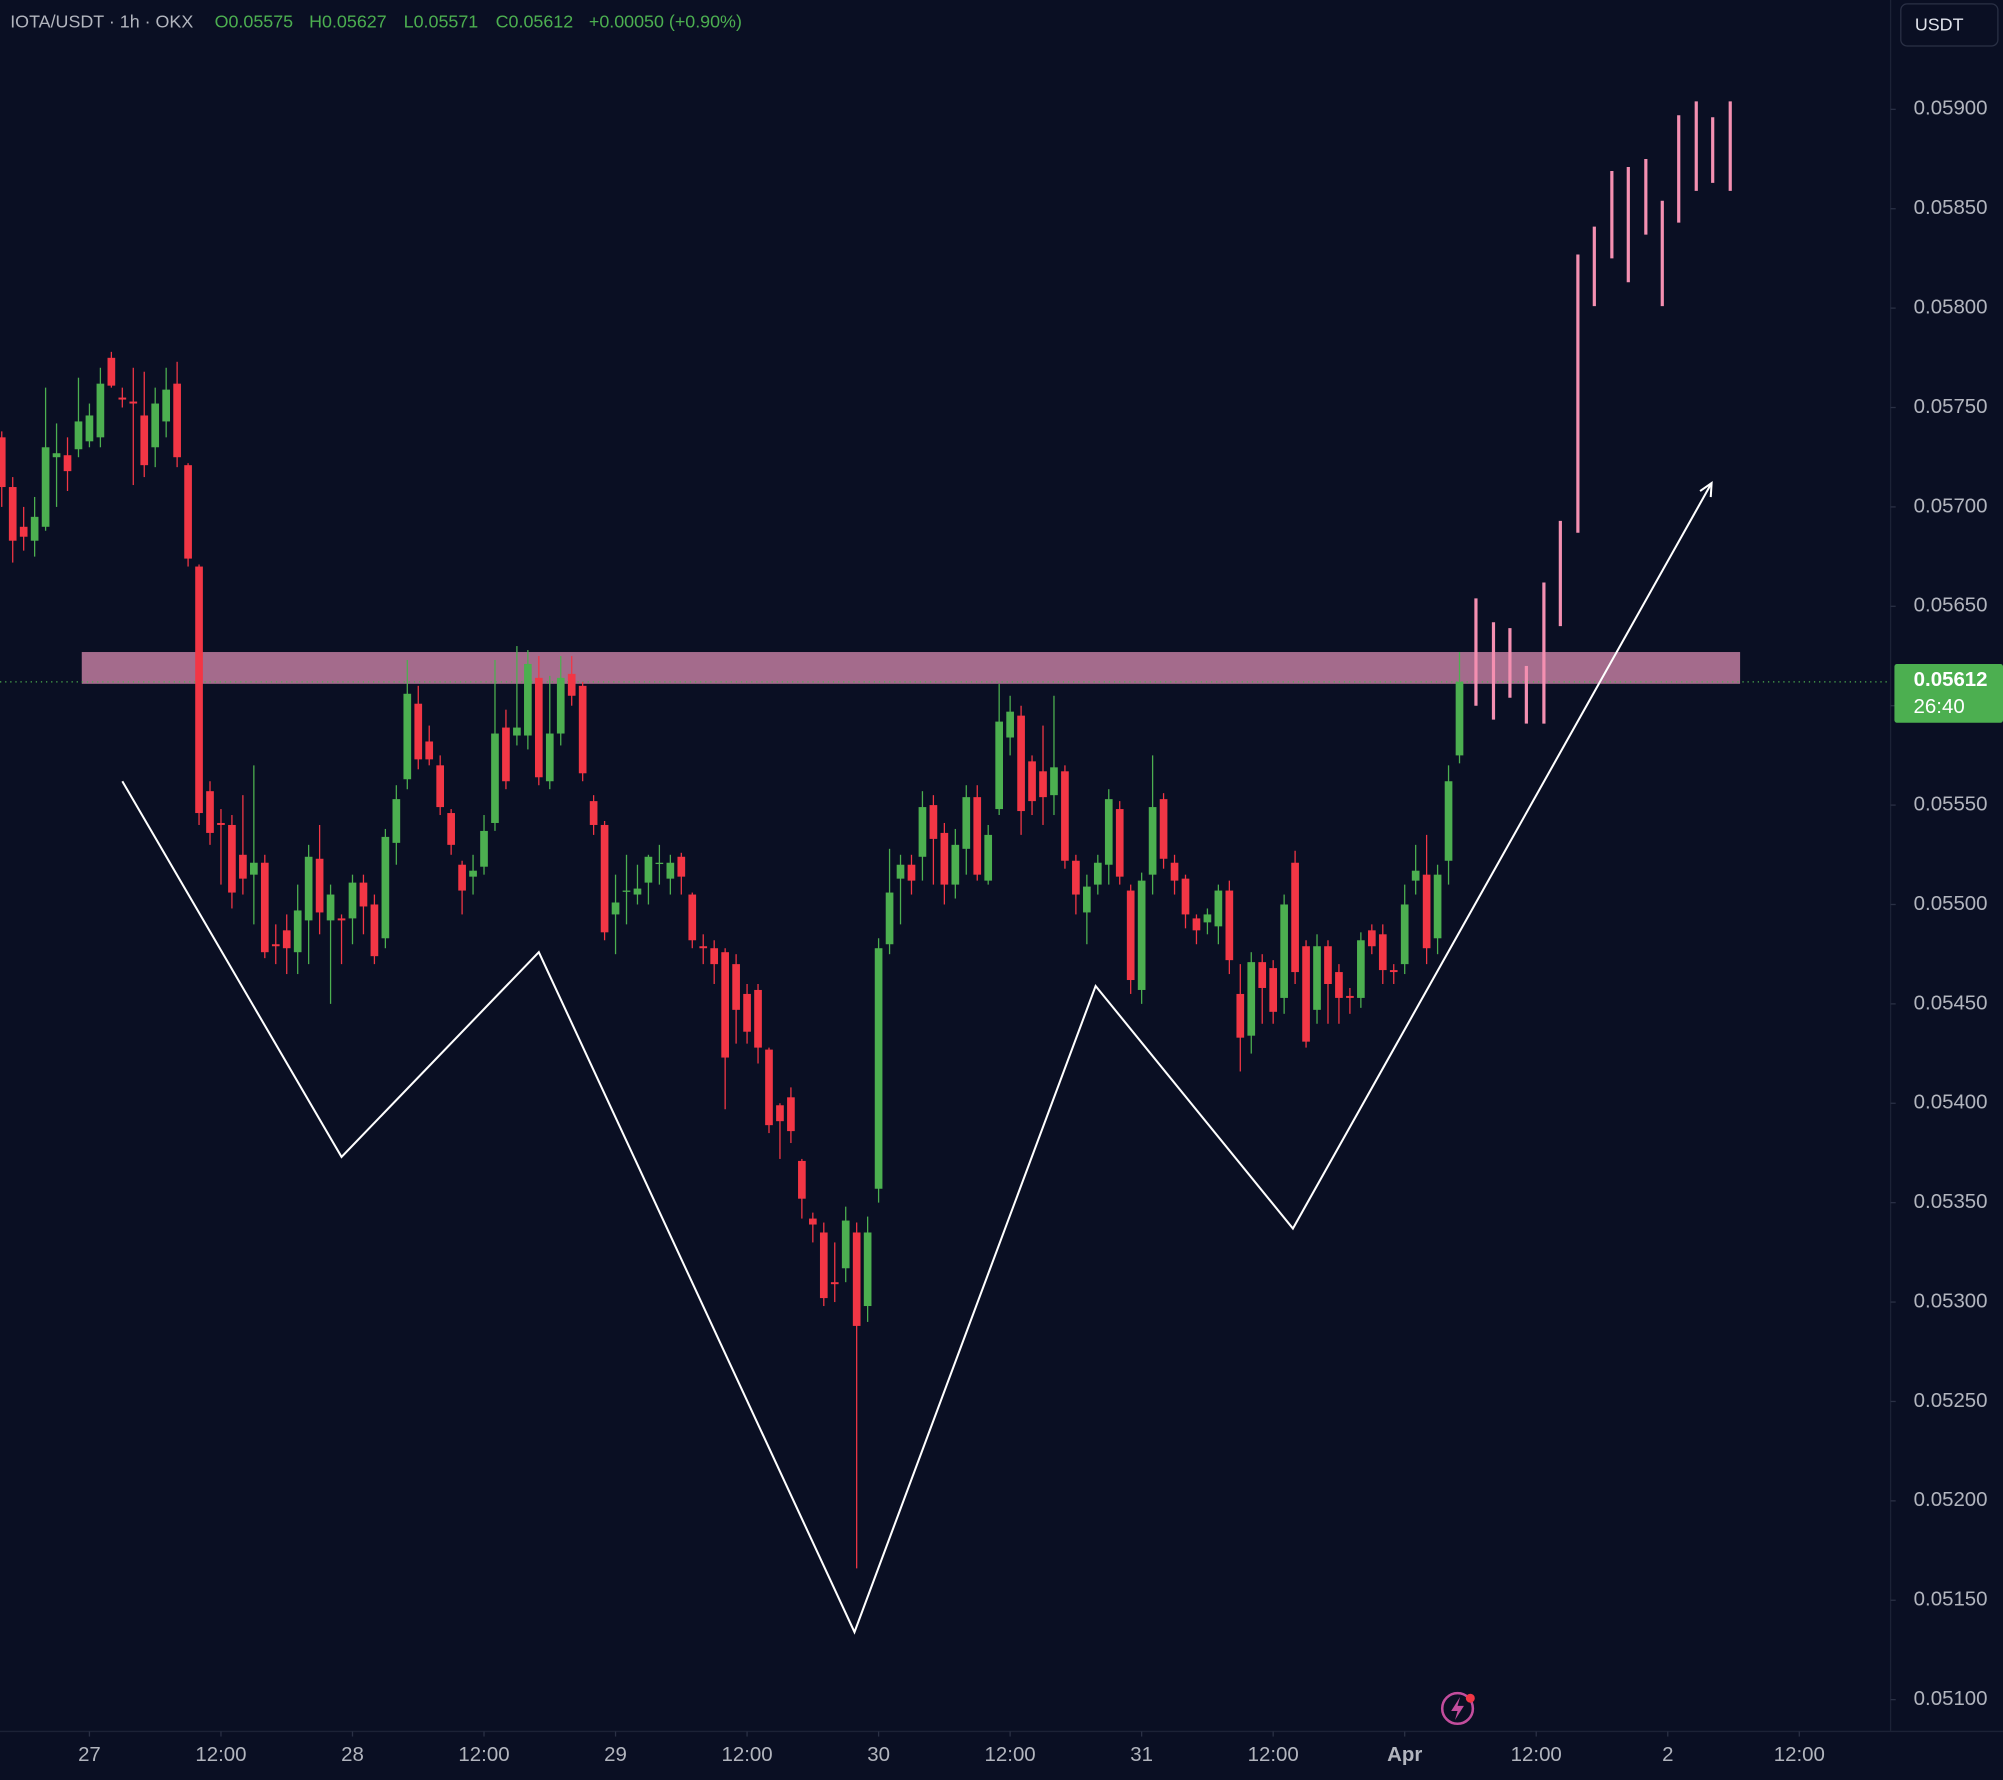 Image resolution: width=2003 pixels, height=1780 pixels. What do you see at coordinates (1939, 24) in the screenshot?
I see `currency-label: USDT` at bounding box center [1939, 24].